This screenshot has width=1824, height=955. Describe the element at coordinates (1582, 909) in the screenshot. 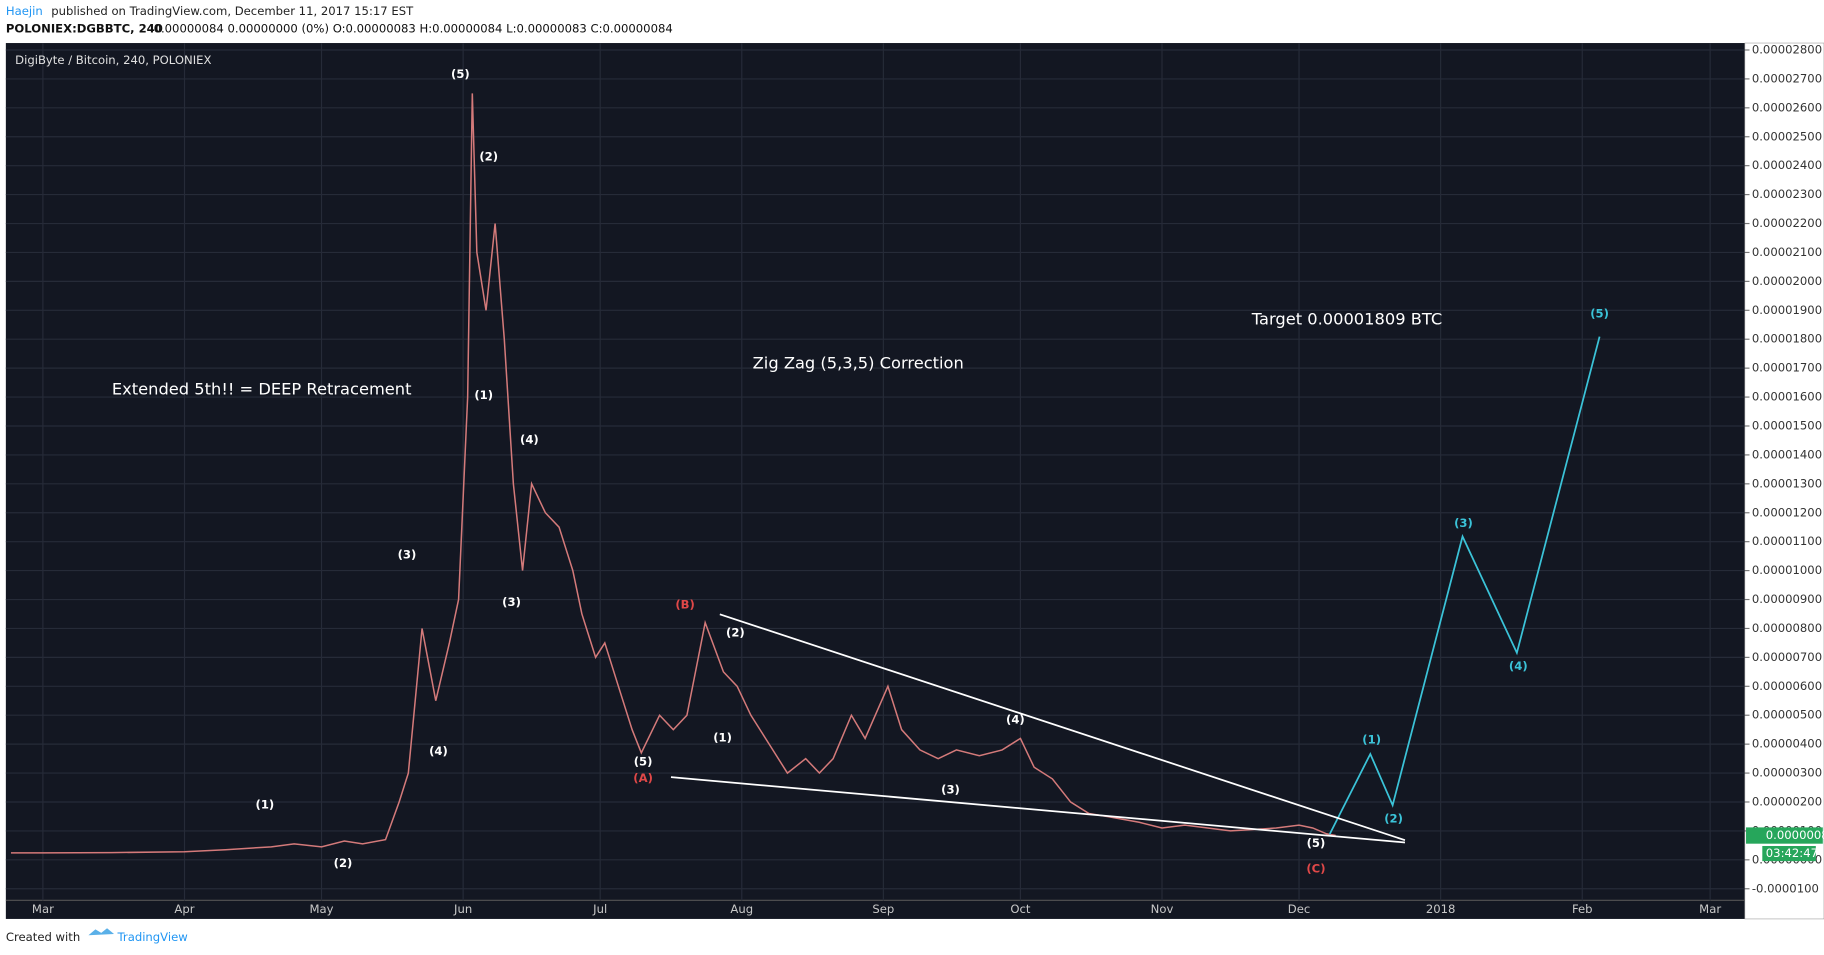

I see `x-tick-label: Feb` at that location.